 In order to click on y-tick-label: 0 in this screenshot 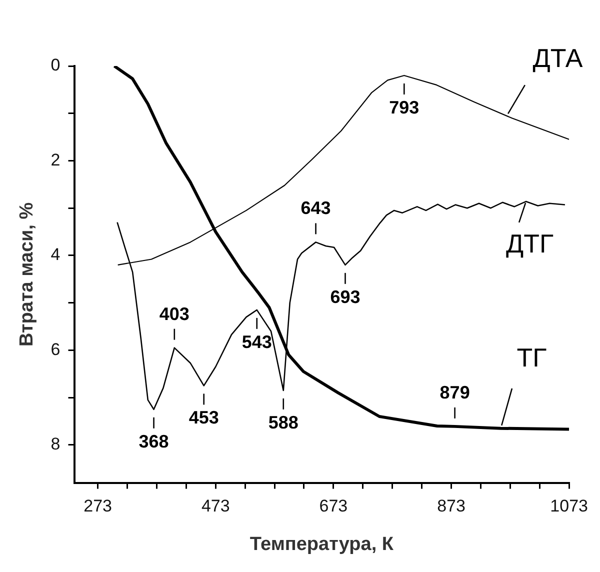, I will do `click(55, 65)`.